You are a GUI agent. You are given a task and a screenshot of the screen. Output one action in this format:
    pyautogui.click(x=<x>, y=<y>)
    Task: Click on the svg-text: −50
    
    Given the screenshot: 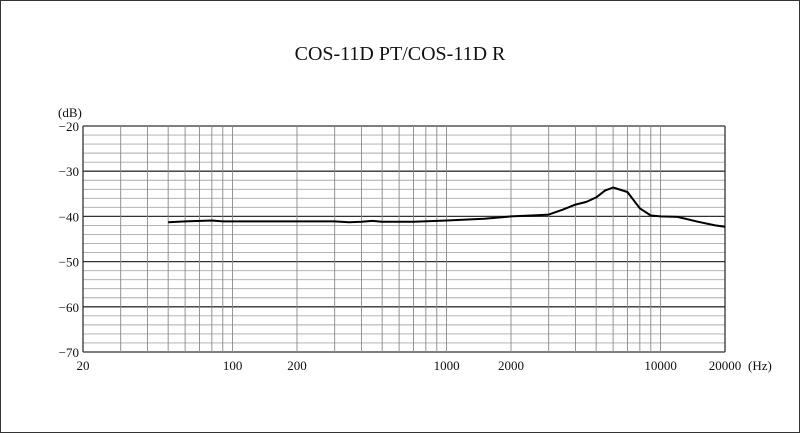 What is the action you would take?
    pyautogui.click(x=69, y=262)
    